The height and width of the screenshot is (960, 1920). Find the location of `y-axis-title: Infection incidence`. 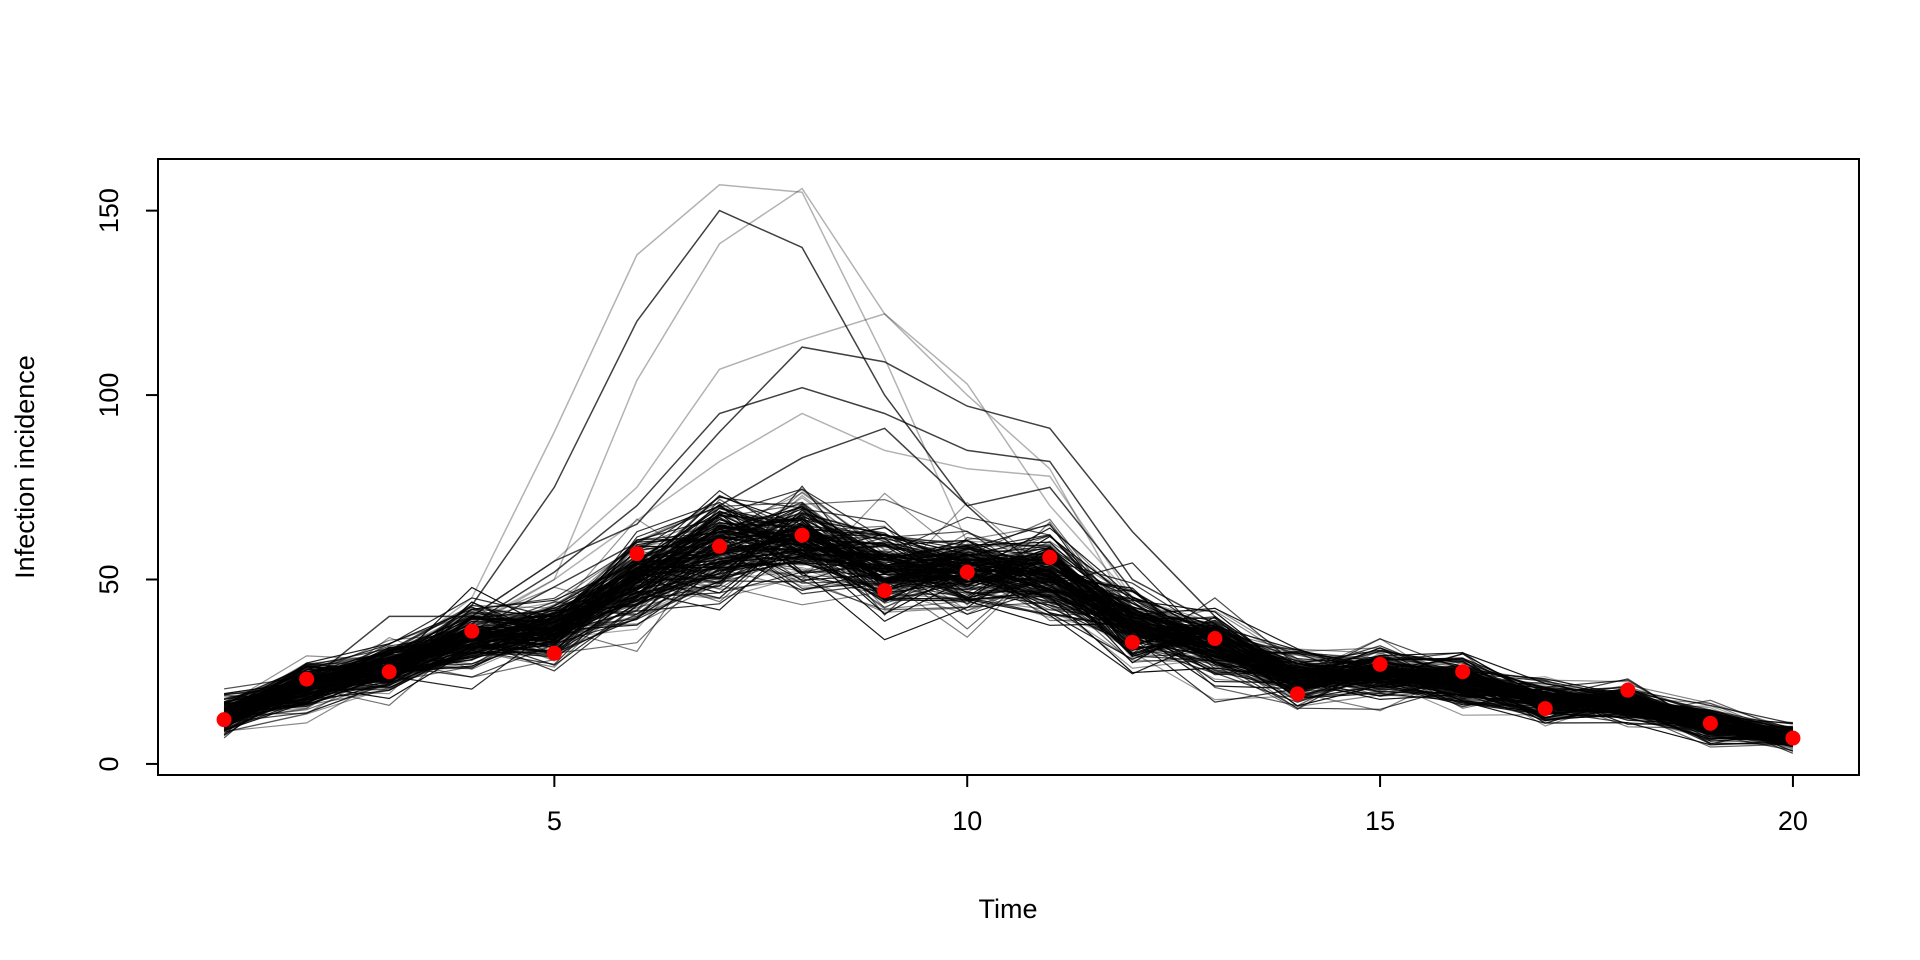

y-axis-title: Infection incidence is located at coordinates (25, 467).